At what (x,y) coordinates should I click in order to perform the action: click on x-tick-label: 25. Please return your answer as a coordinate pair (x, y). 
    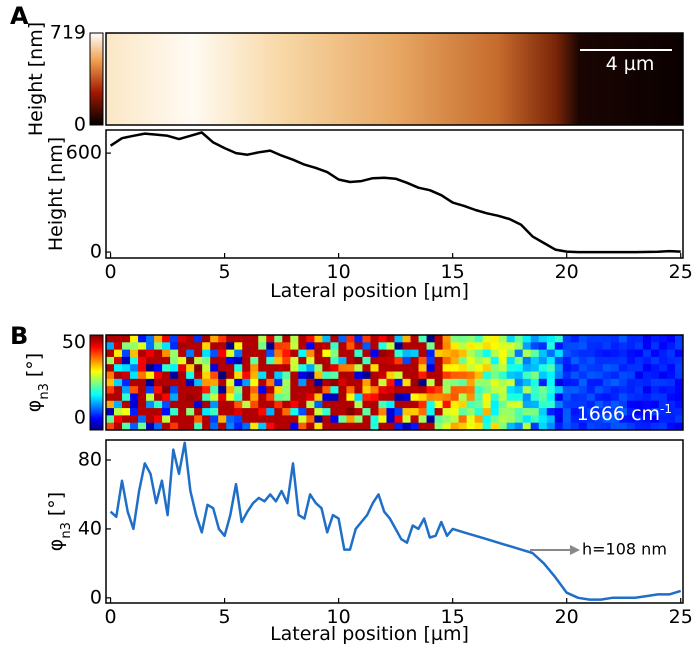
    Looking at the image, I should click on (681, 617).